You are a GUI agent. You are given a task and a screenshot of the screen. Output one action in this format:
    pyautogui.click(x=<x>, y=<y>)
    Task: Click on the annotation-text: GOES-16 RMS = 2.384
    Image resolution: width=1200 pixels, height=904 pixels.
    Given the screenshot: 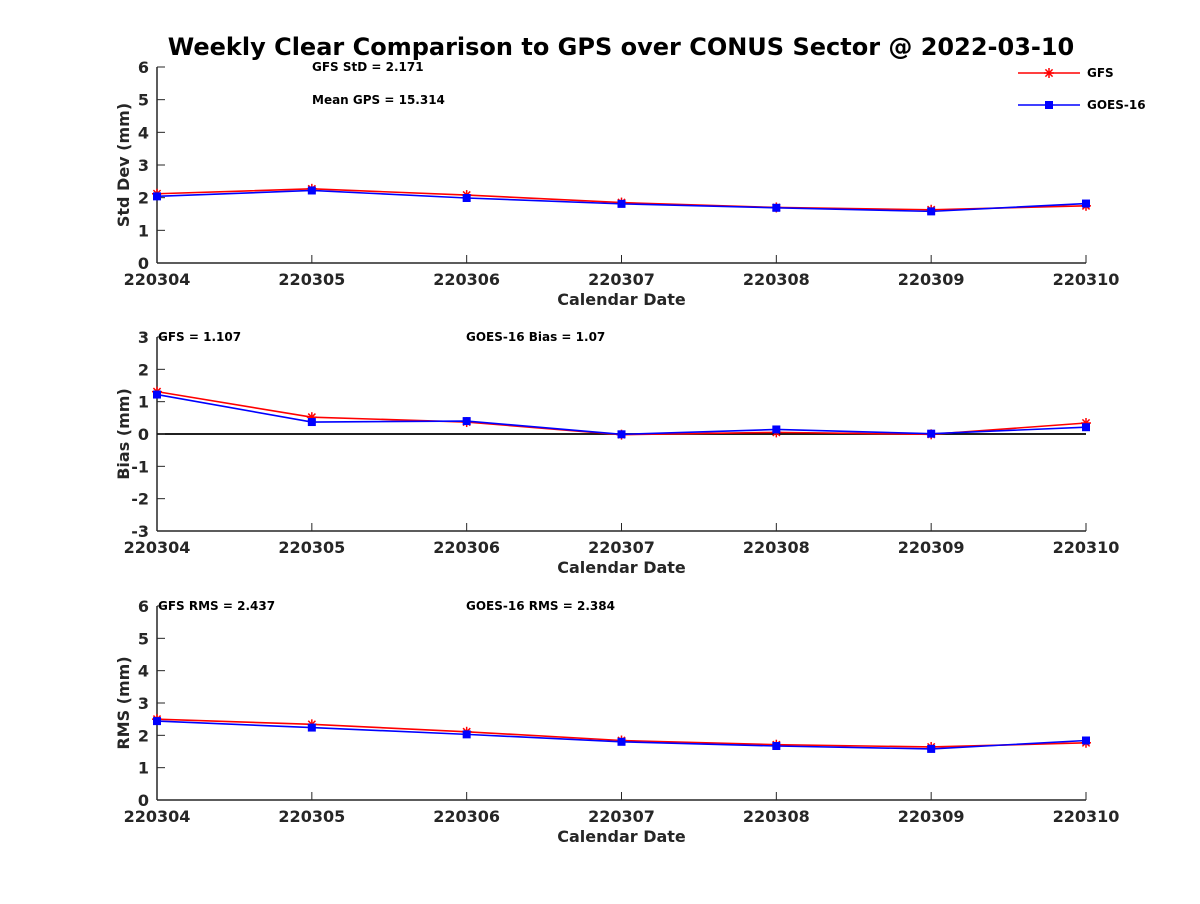 What is the action you would take?
    pyautogui.click(x=540, y=606)
    